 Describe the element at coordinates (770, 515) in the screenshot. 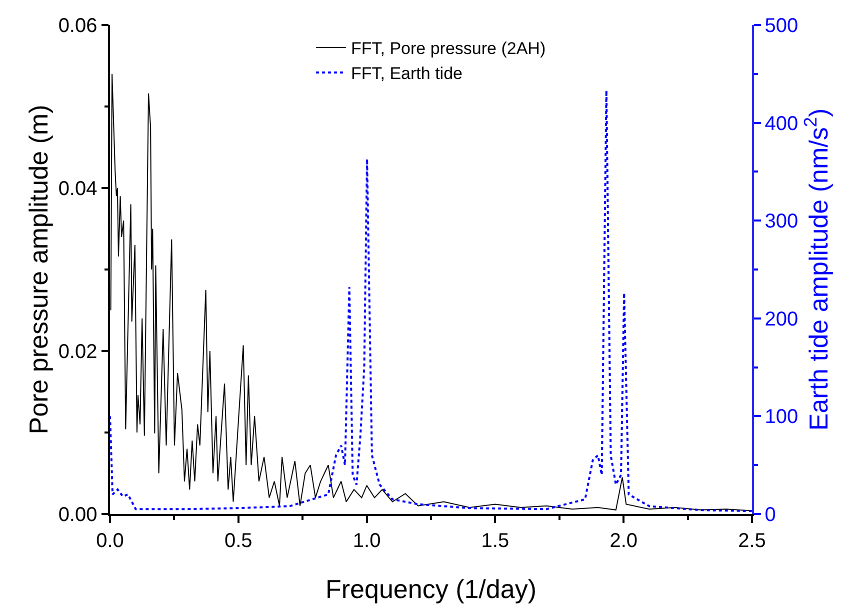

I see `y2-tick-label: 0` at that location.